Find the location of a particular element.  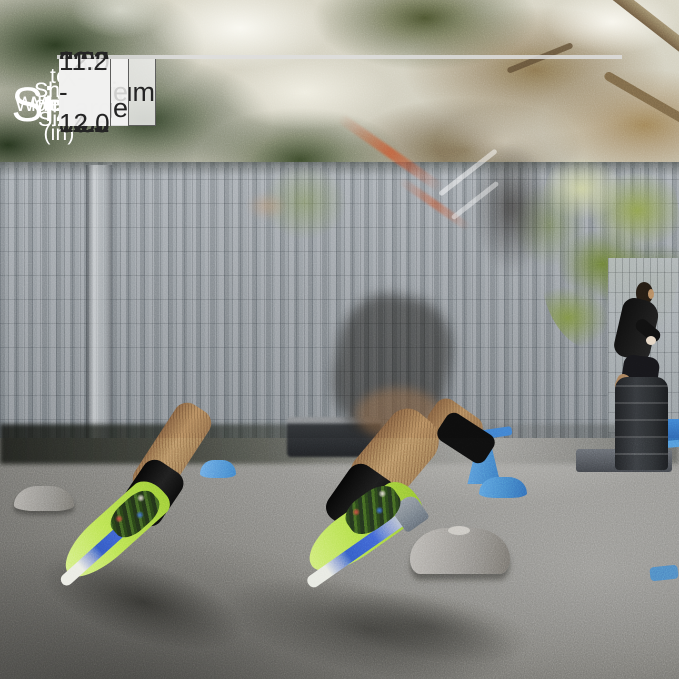

gray-cone-top is located at coordinates (459, 530).